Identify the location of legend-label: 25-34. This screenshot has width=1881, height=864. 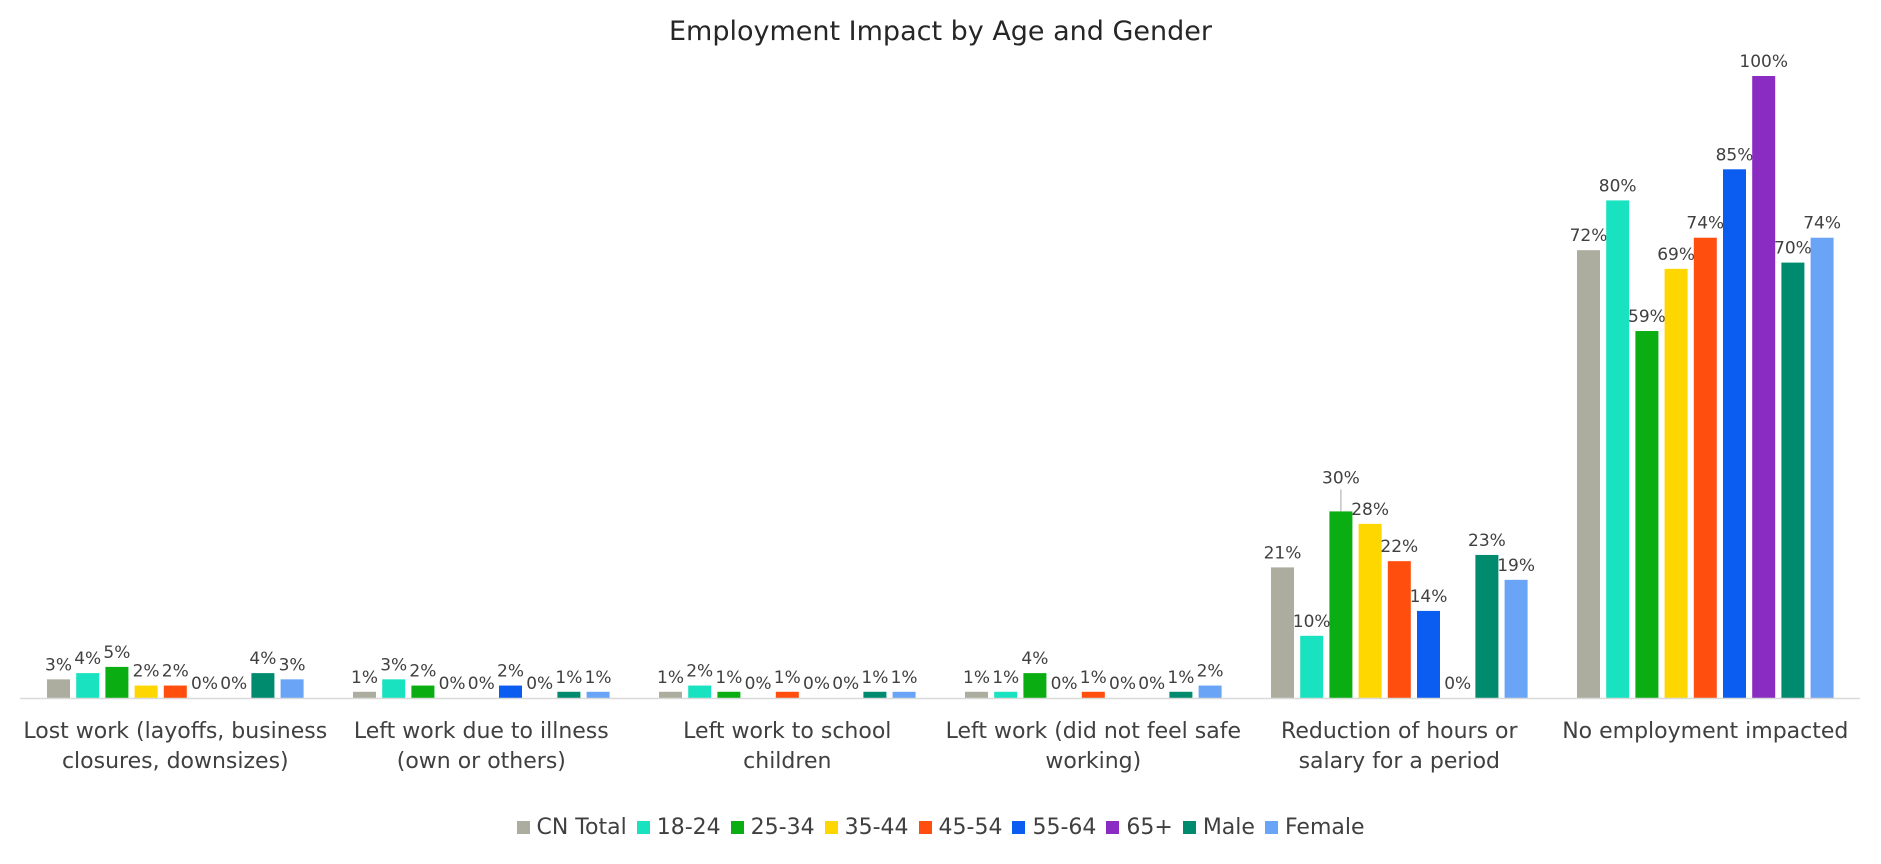
(782, 827).